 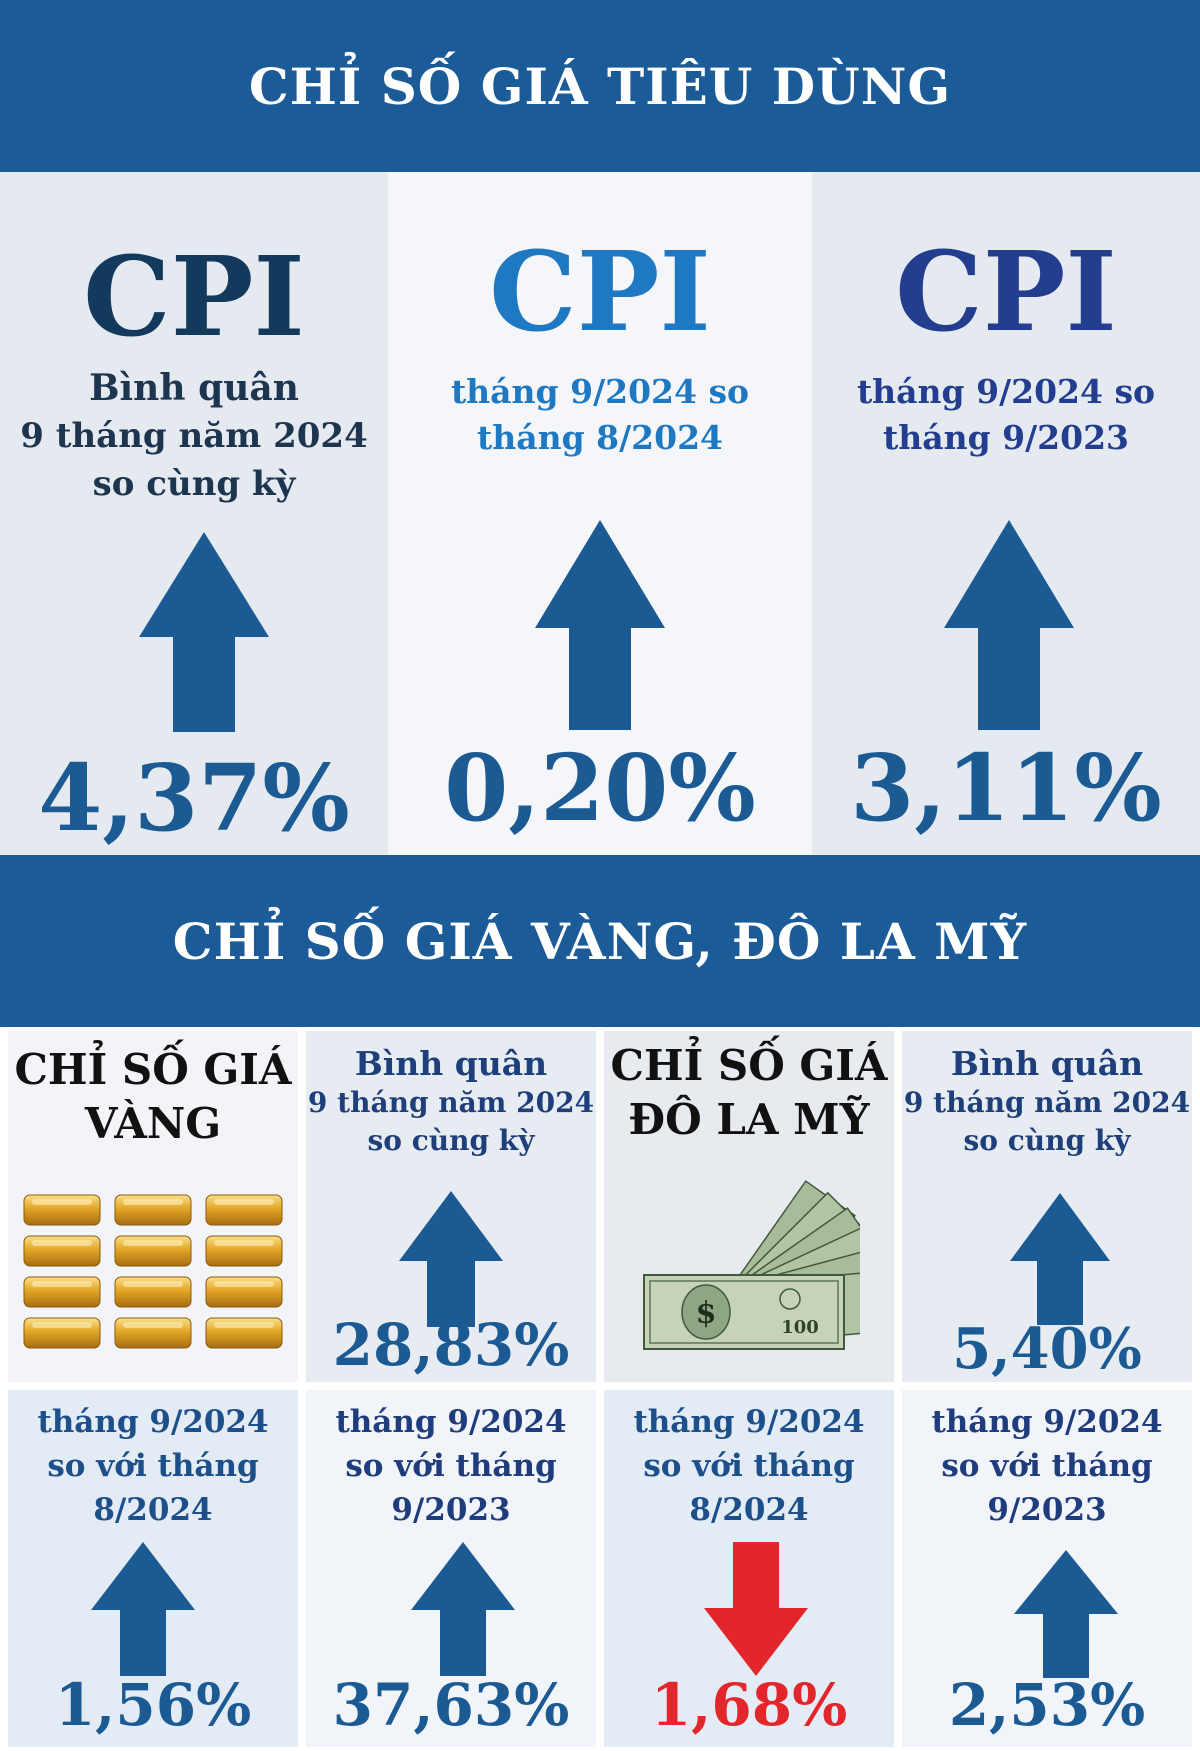 I want to click on usd-title-card: CHỈ SỐ GIÁ ĐÔ LA MỸ $ 100, so click(x=749, y=1206).